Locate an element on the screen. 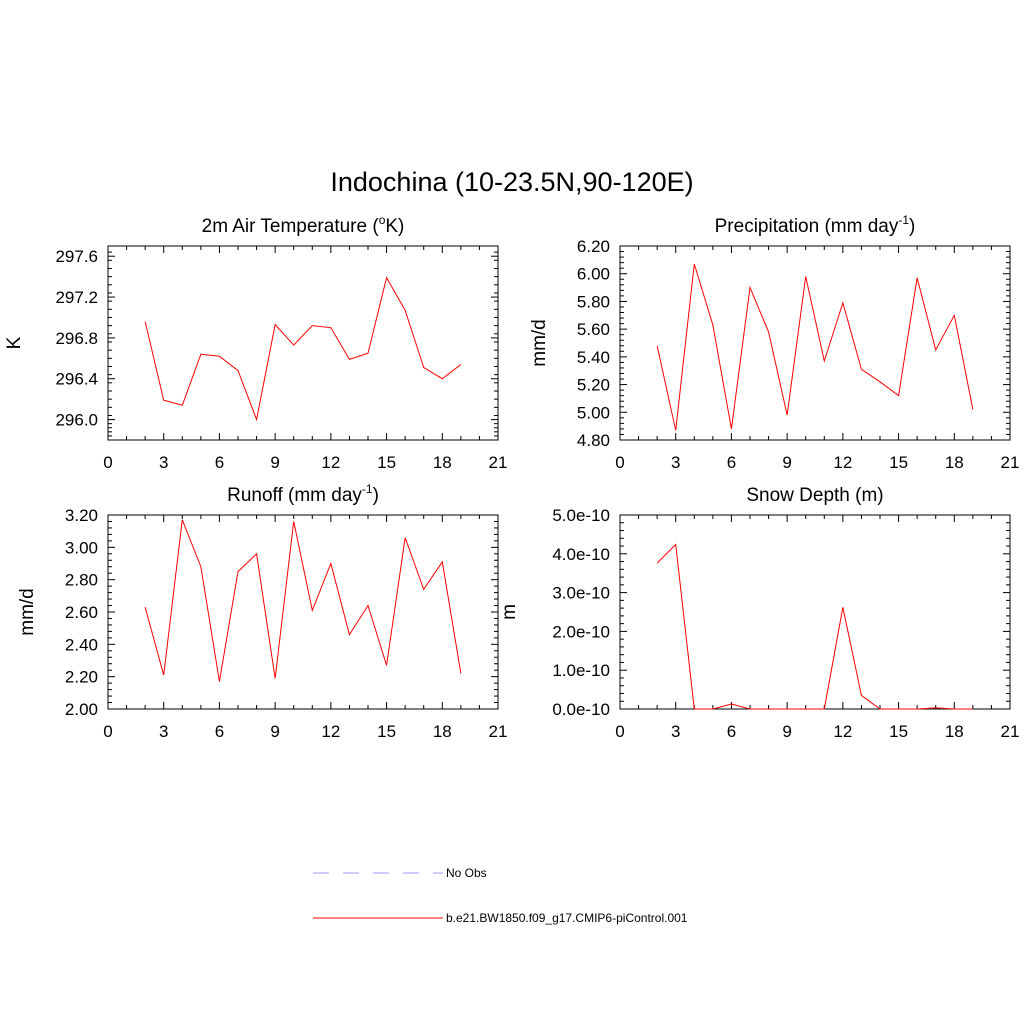 The width and height of the screenshot is (1024, 1024). panel-title: Precipitation (mm day-1) is located at coordinates (815, 225).